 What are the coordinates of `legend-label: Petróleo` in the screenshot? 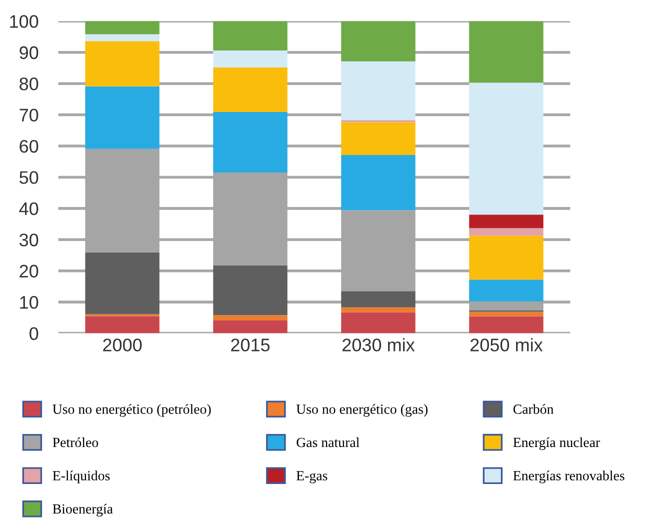 It's located at (75, 442).